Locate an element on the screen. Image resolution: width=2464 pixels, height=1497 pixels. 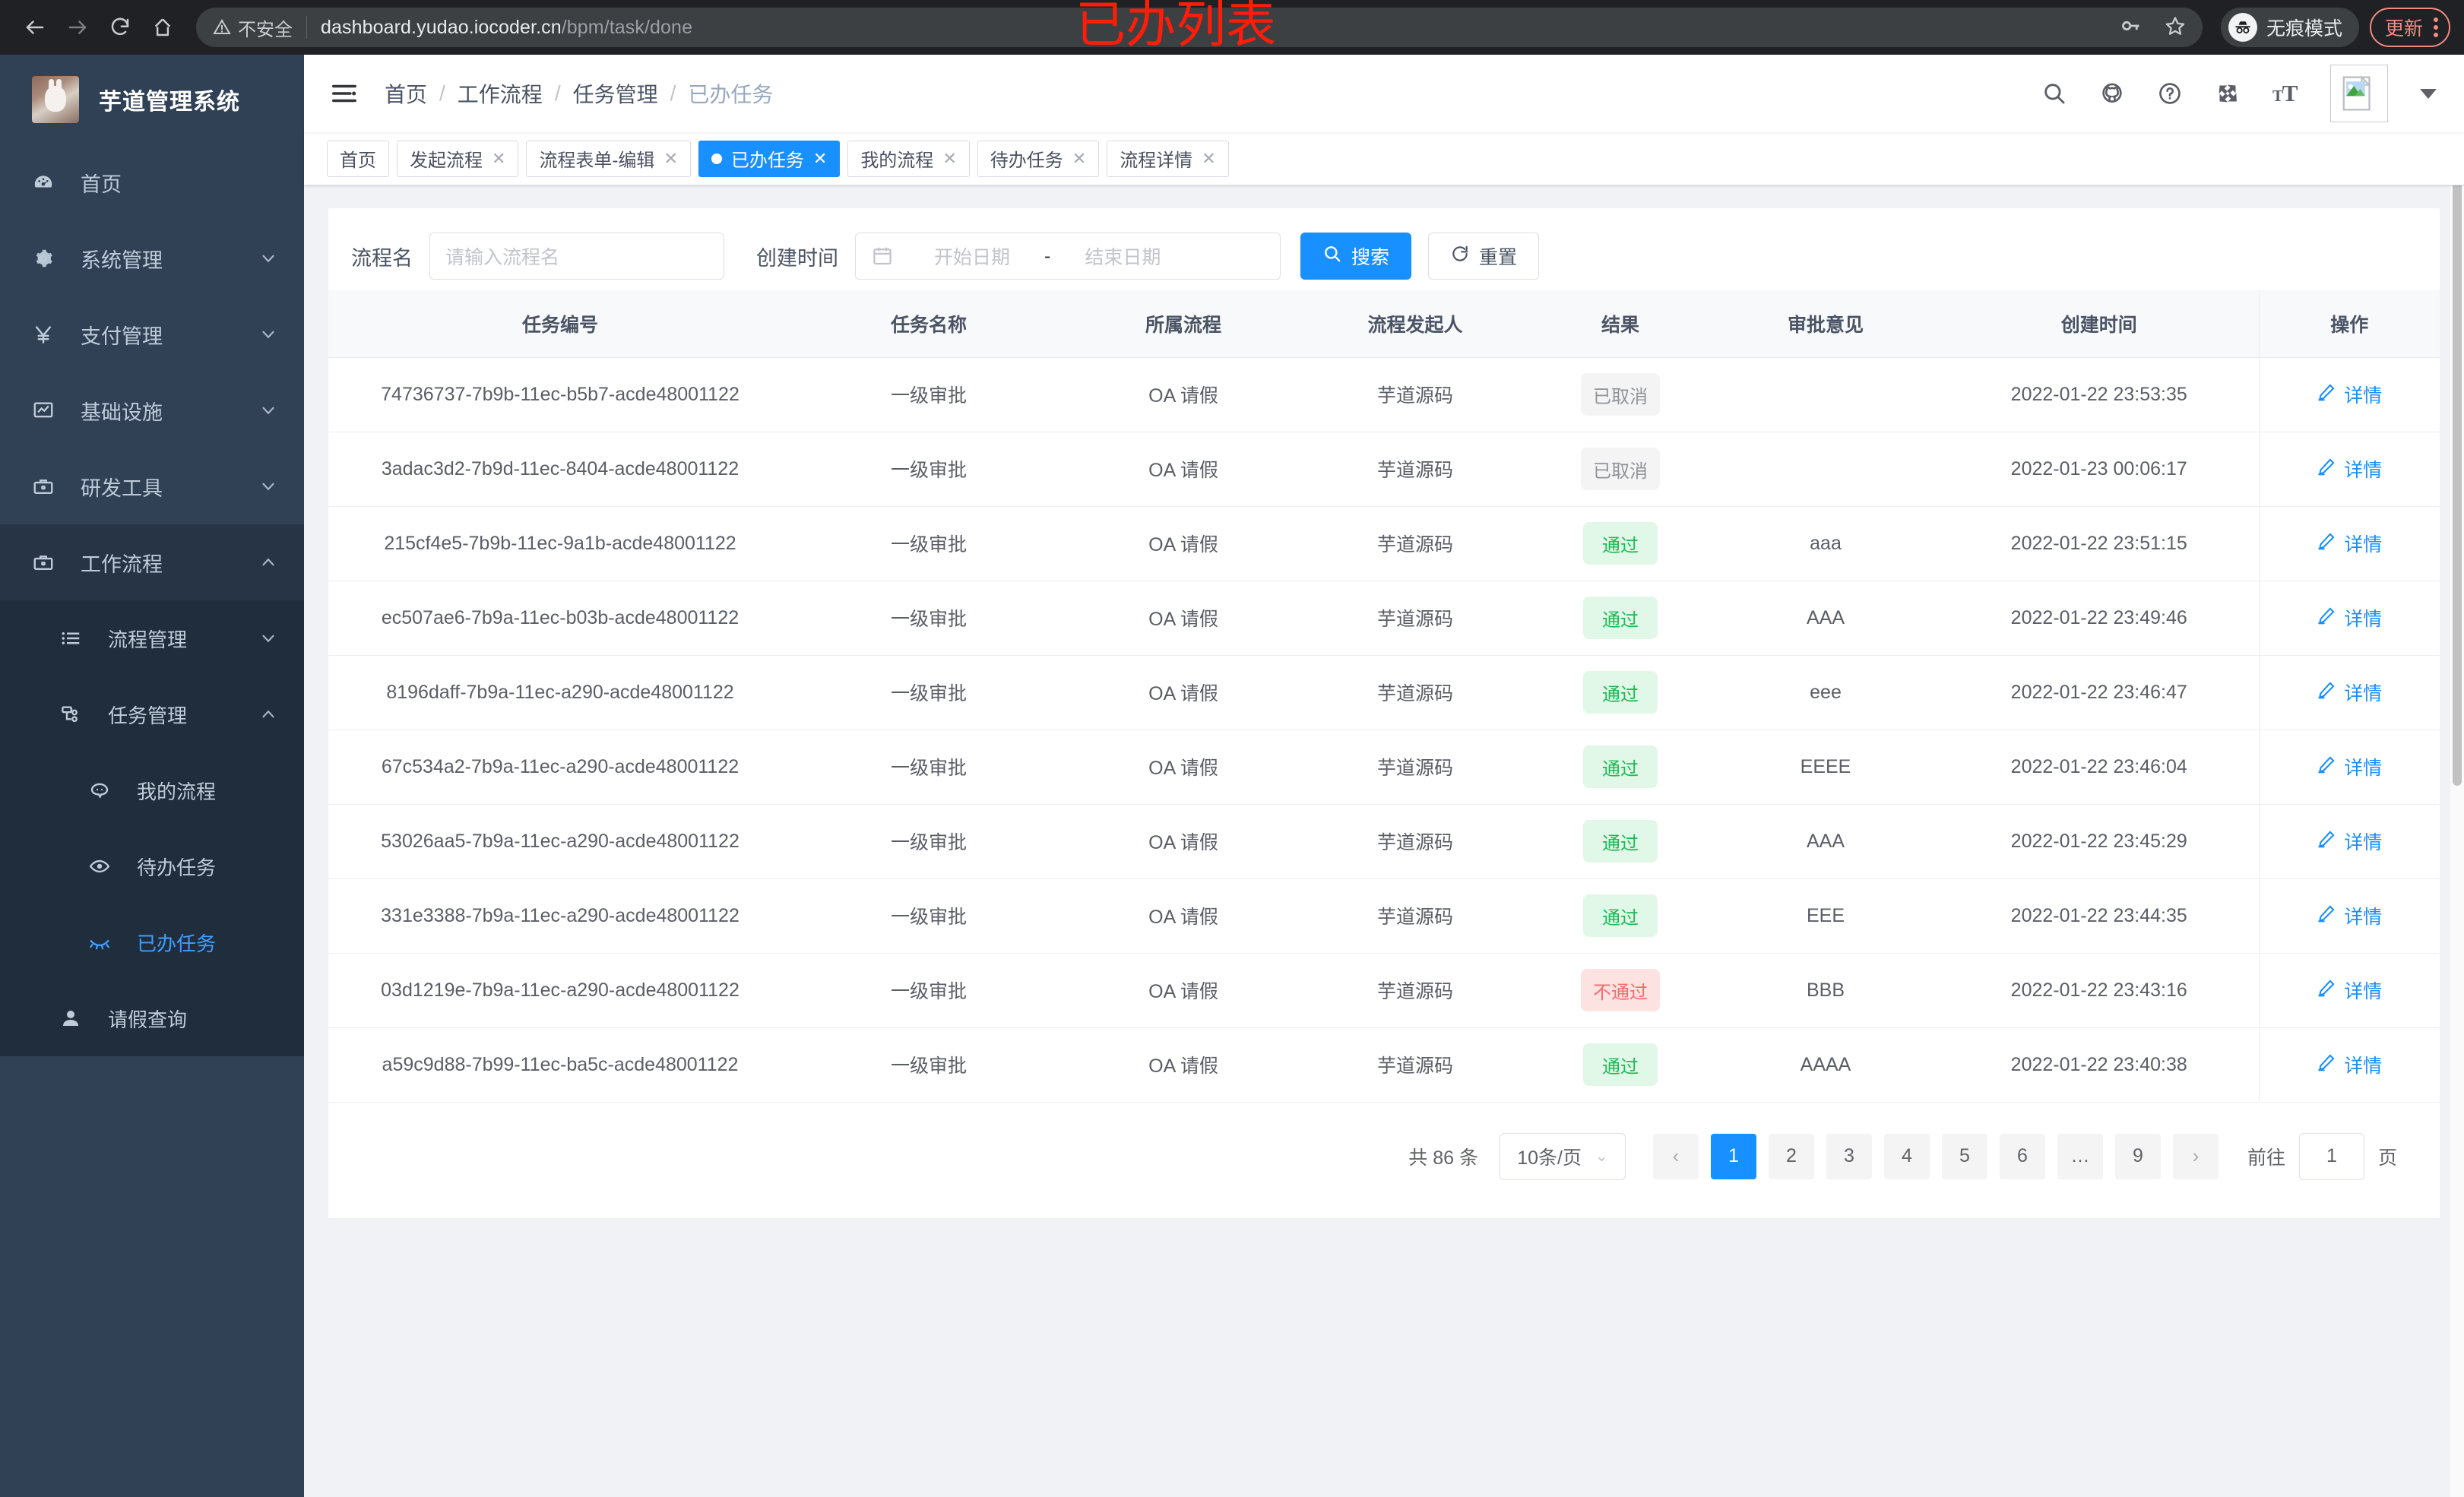
bookmark-star-icon is located at coordinates (2175, 28).